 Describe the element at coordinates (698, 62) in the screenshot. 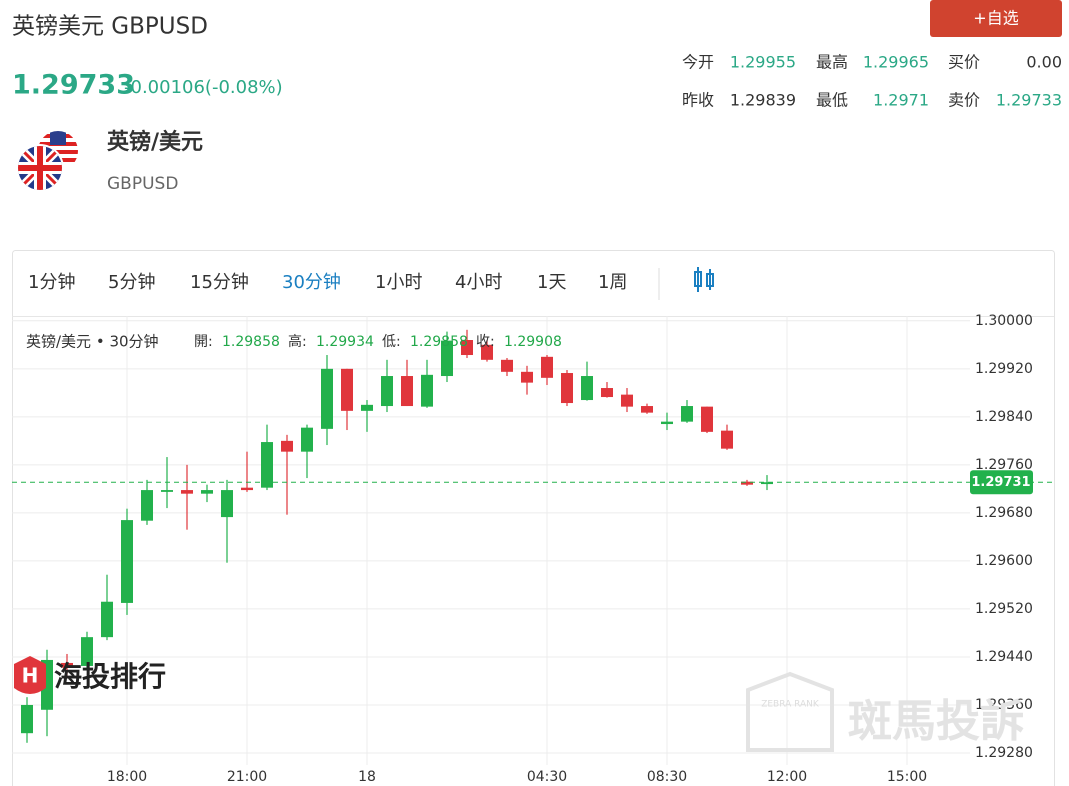

I see `stat-label: 今开` at that location.